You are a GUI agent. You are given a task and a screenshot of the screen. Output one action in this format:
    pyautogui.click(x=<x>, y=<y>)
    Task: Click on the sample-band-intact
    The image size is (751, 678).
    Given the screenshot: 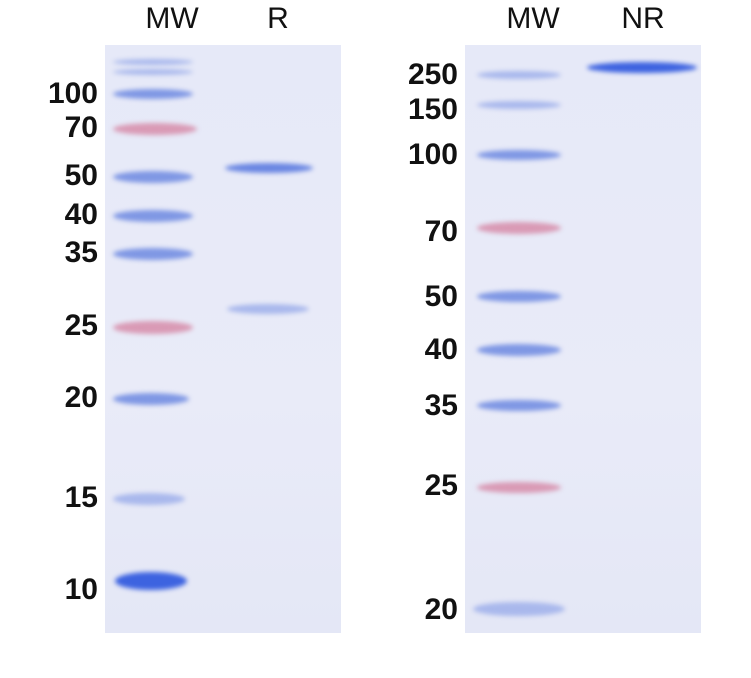 What is the action you would take?
    pyautogui.click(x=642, y=67)
    